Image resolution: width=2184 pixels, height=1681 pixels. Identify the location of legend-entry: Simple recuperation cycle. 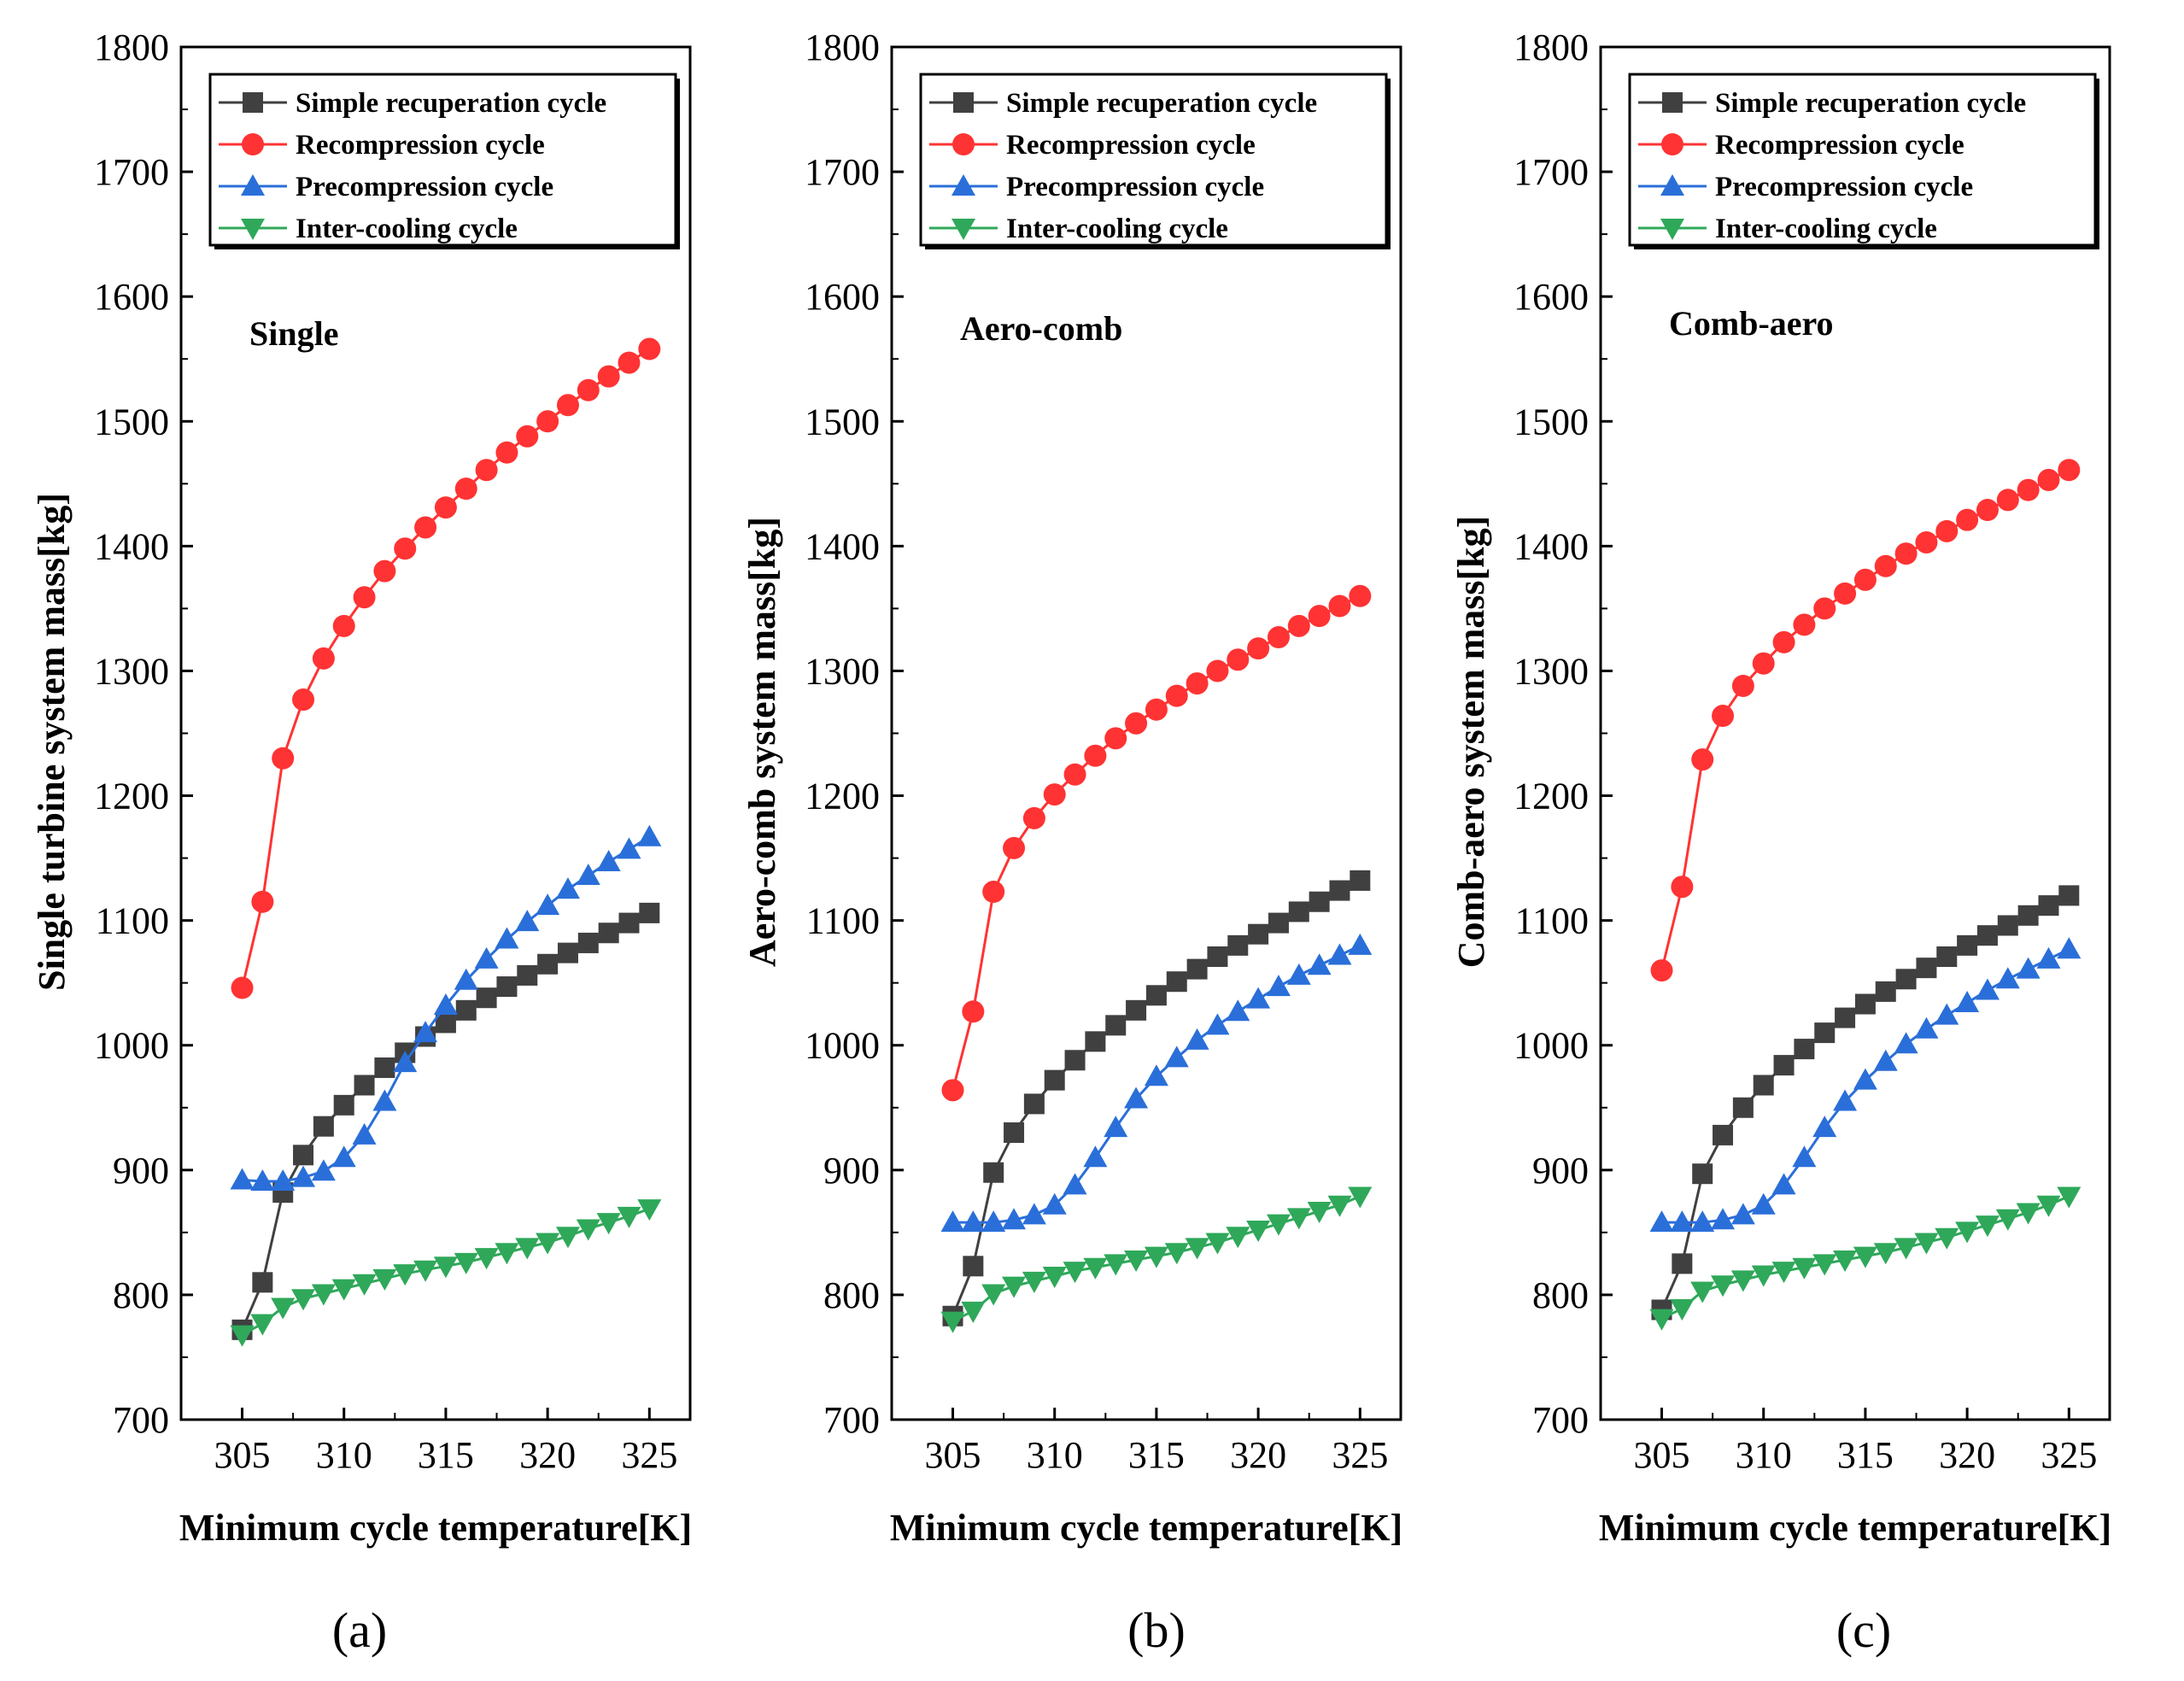
(1161, 103).